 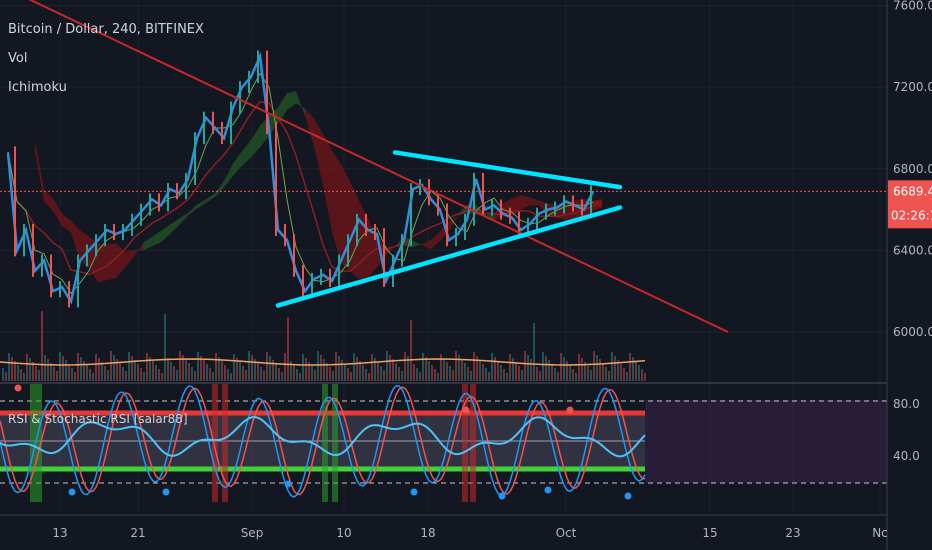 I want to click on price-axis-bg, so click(x=909, y=275).